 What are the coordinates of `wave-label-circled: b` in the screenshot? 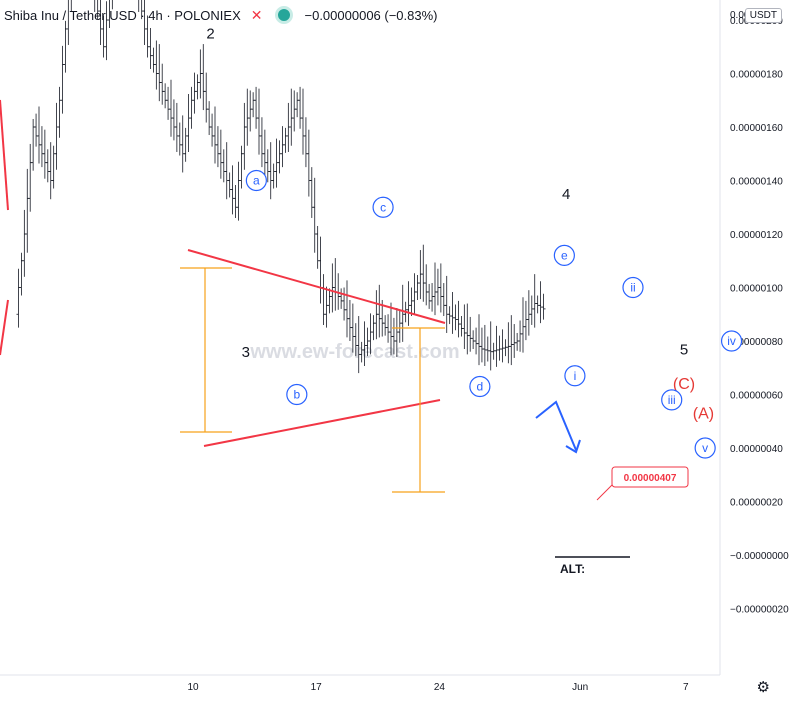 It's located at (296, 395).